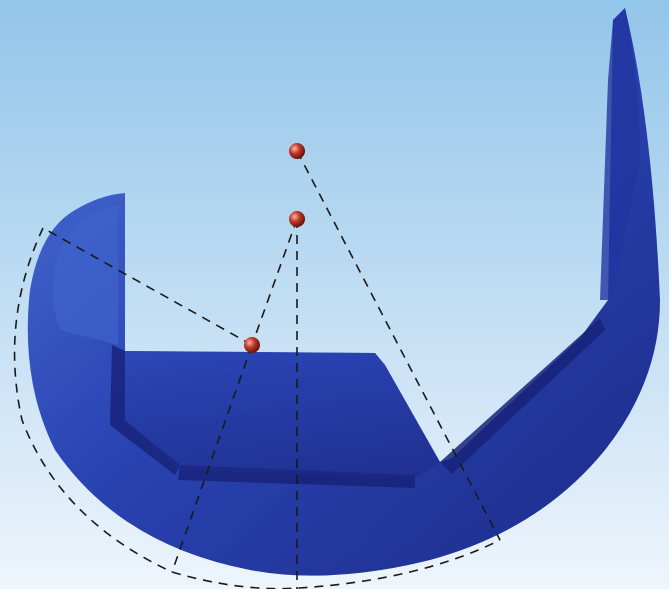 This screenshot has width=669, height=589. What do you see at coordinates (252, 345) in the screenshot?
I see `center-point-lower` at bounding box center [252, 345].